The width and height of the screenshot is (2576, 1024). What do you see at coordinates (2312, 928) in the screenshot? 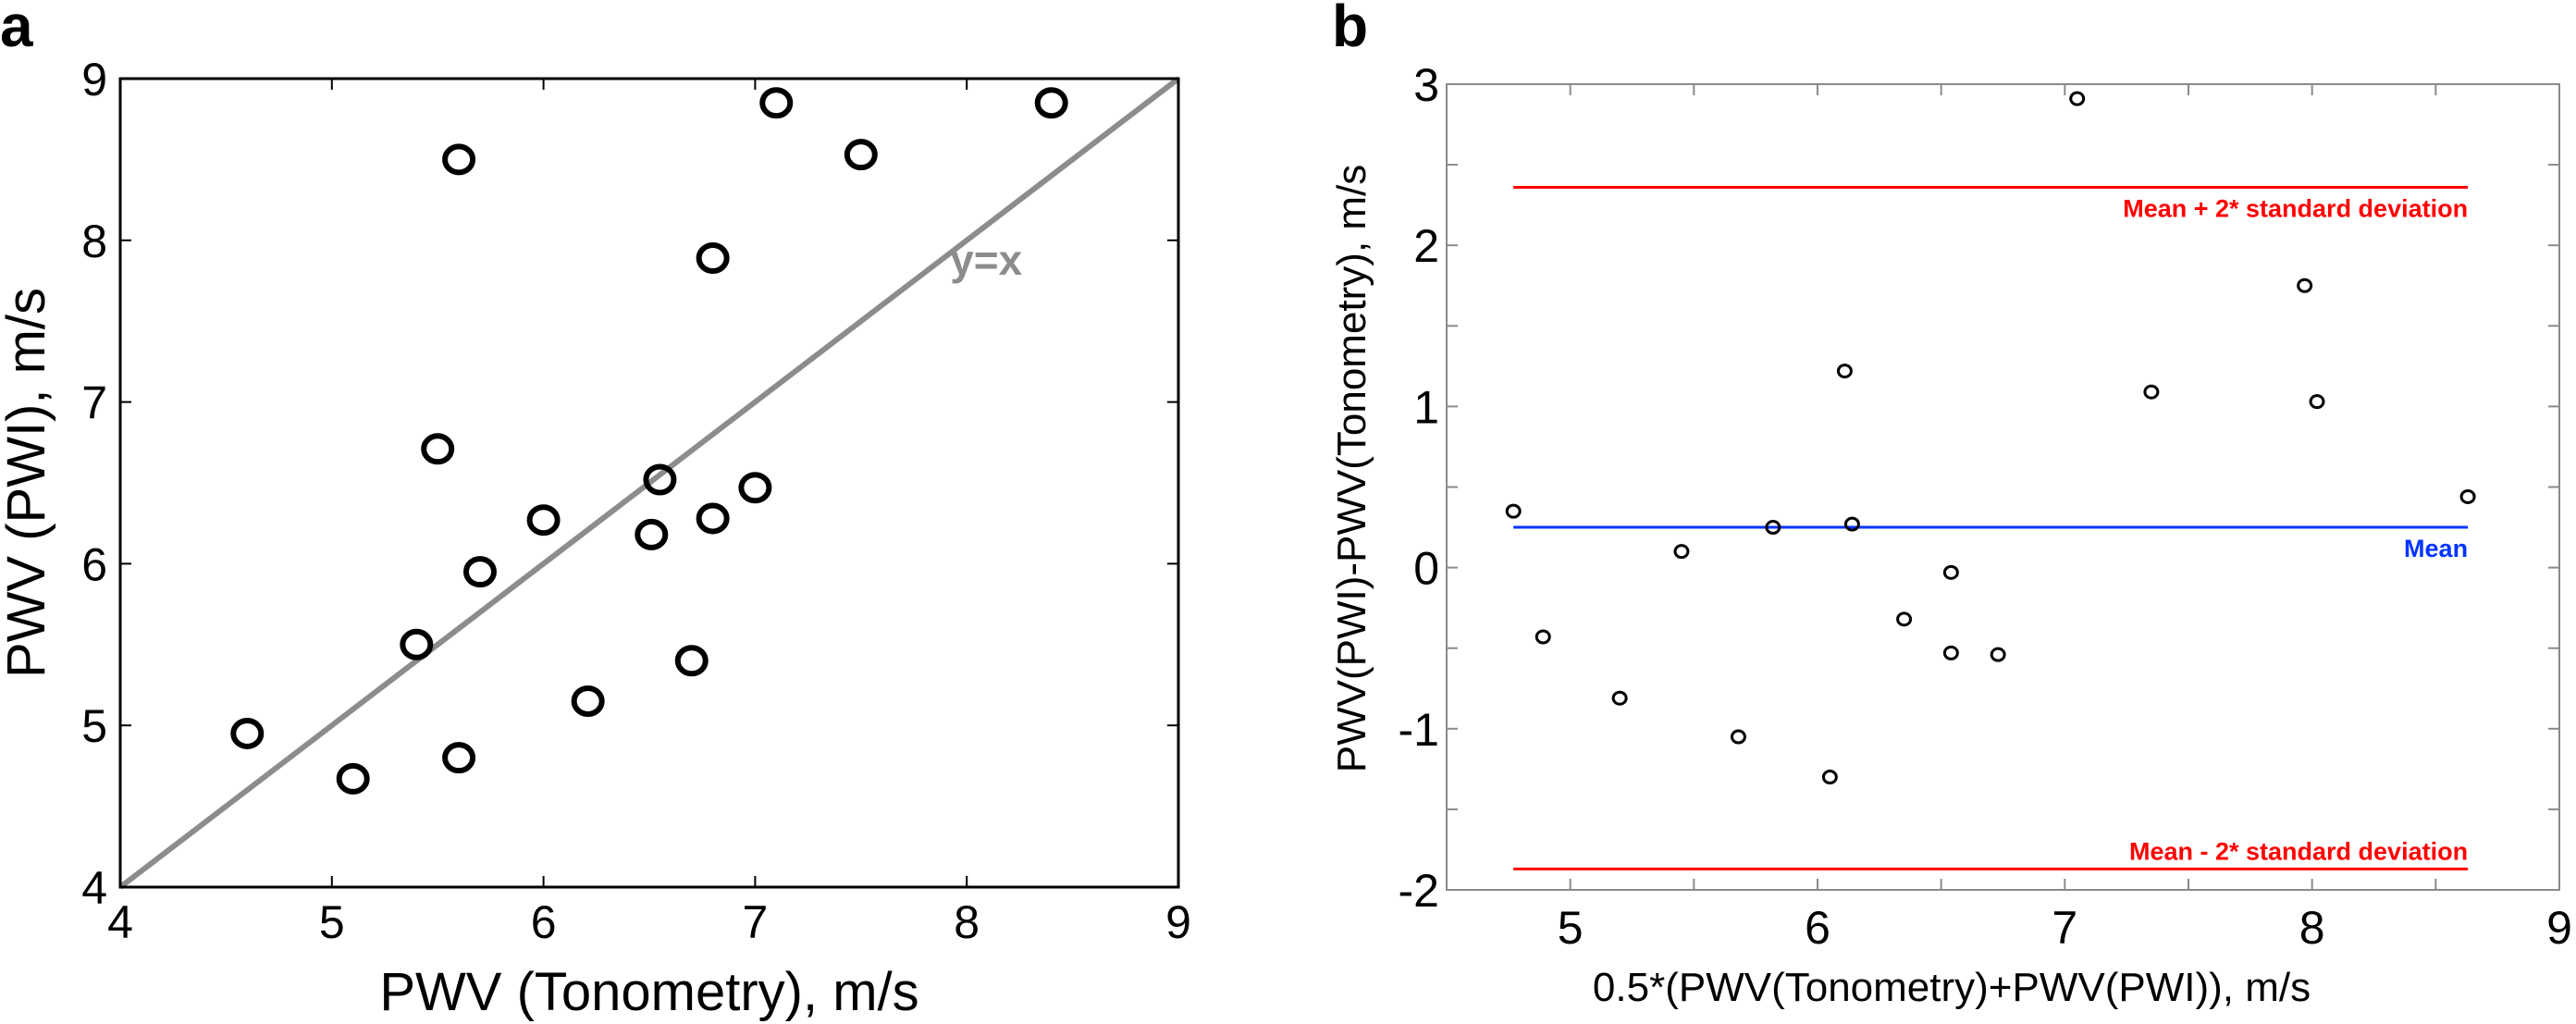
I see `x-tick-label-b-3: 8` at bounding box center [2312, 928].